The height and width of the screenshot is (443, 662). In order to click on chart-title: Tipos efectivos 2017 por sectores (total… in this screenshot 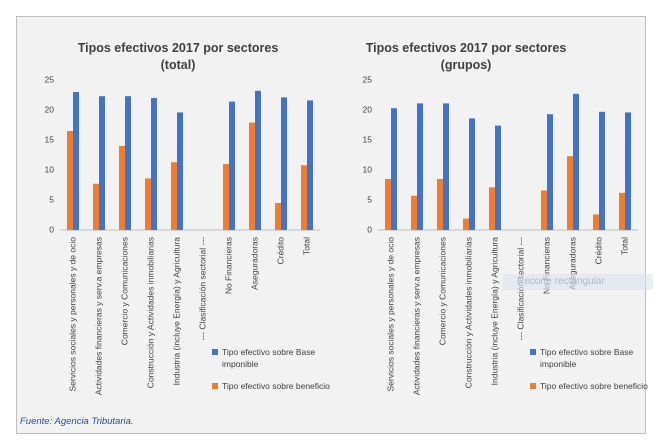, I will do `click(178, 56)`.